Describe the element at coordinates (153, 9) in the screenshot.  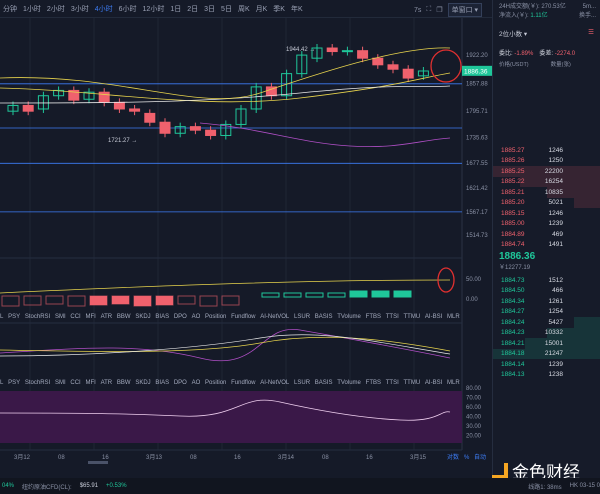
I see `timeframe-6: 12小时` at that location.